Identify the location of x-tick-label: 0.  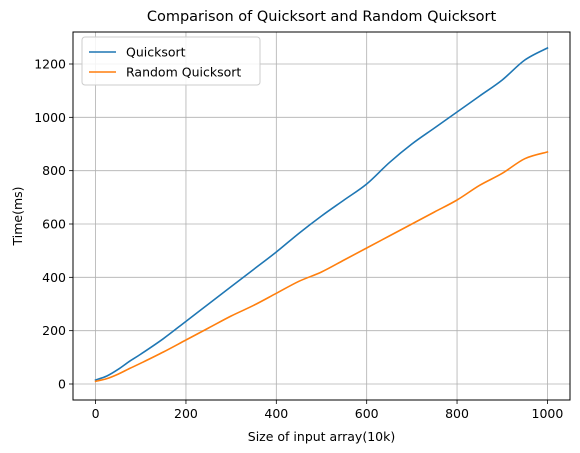
(96, 413).